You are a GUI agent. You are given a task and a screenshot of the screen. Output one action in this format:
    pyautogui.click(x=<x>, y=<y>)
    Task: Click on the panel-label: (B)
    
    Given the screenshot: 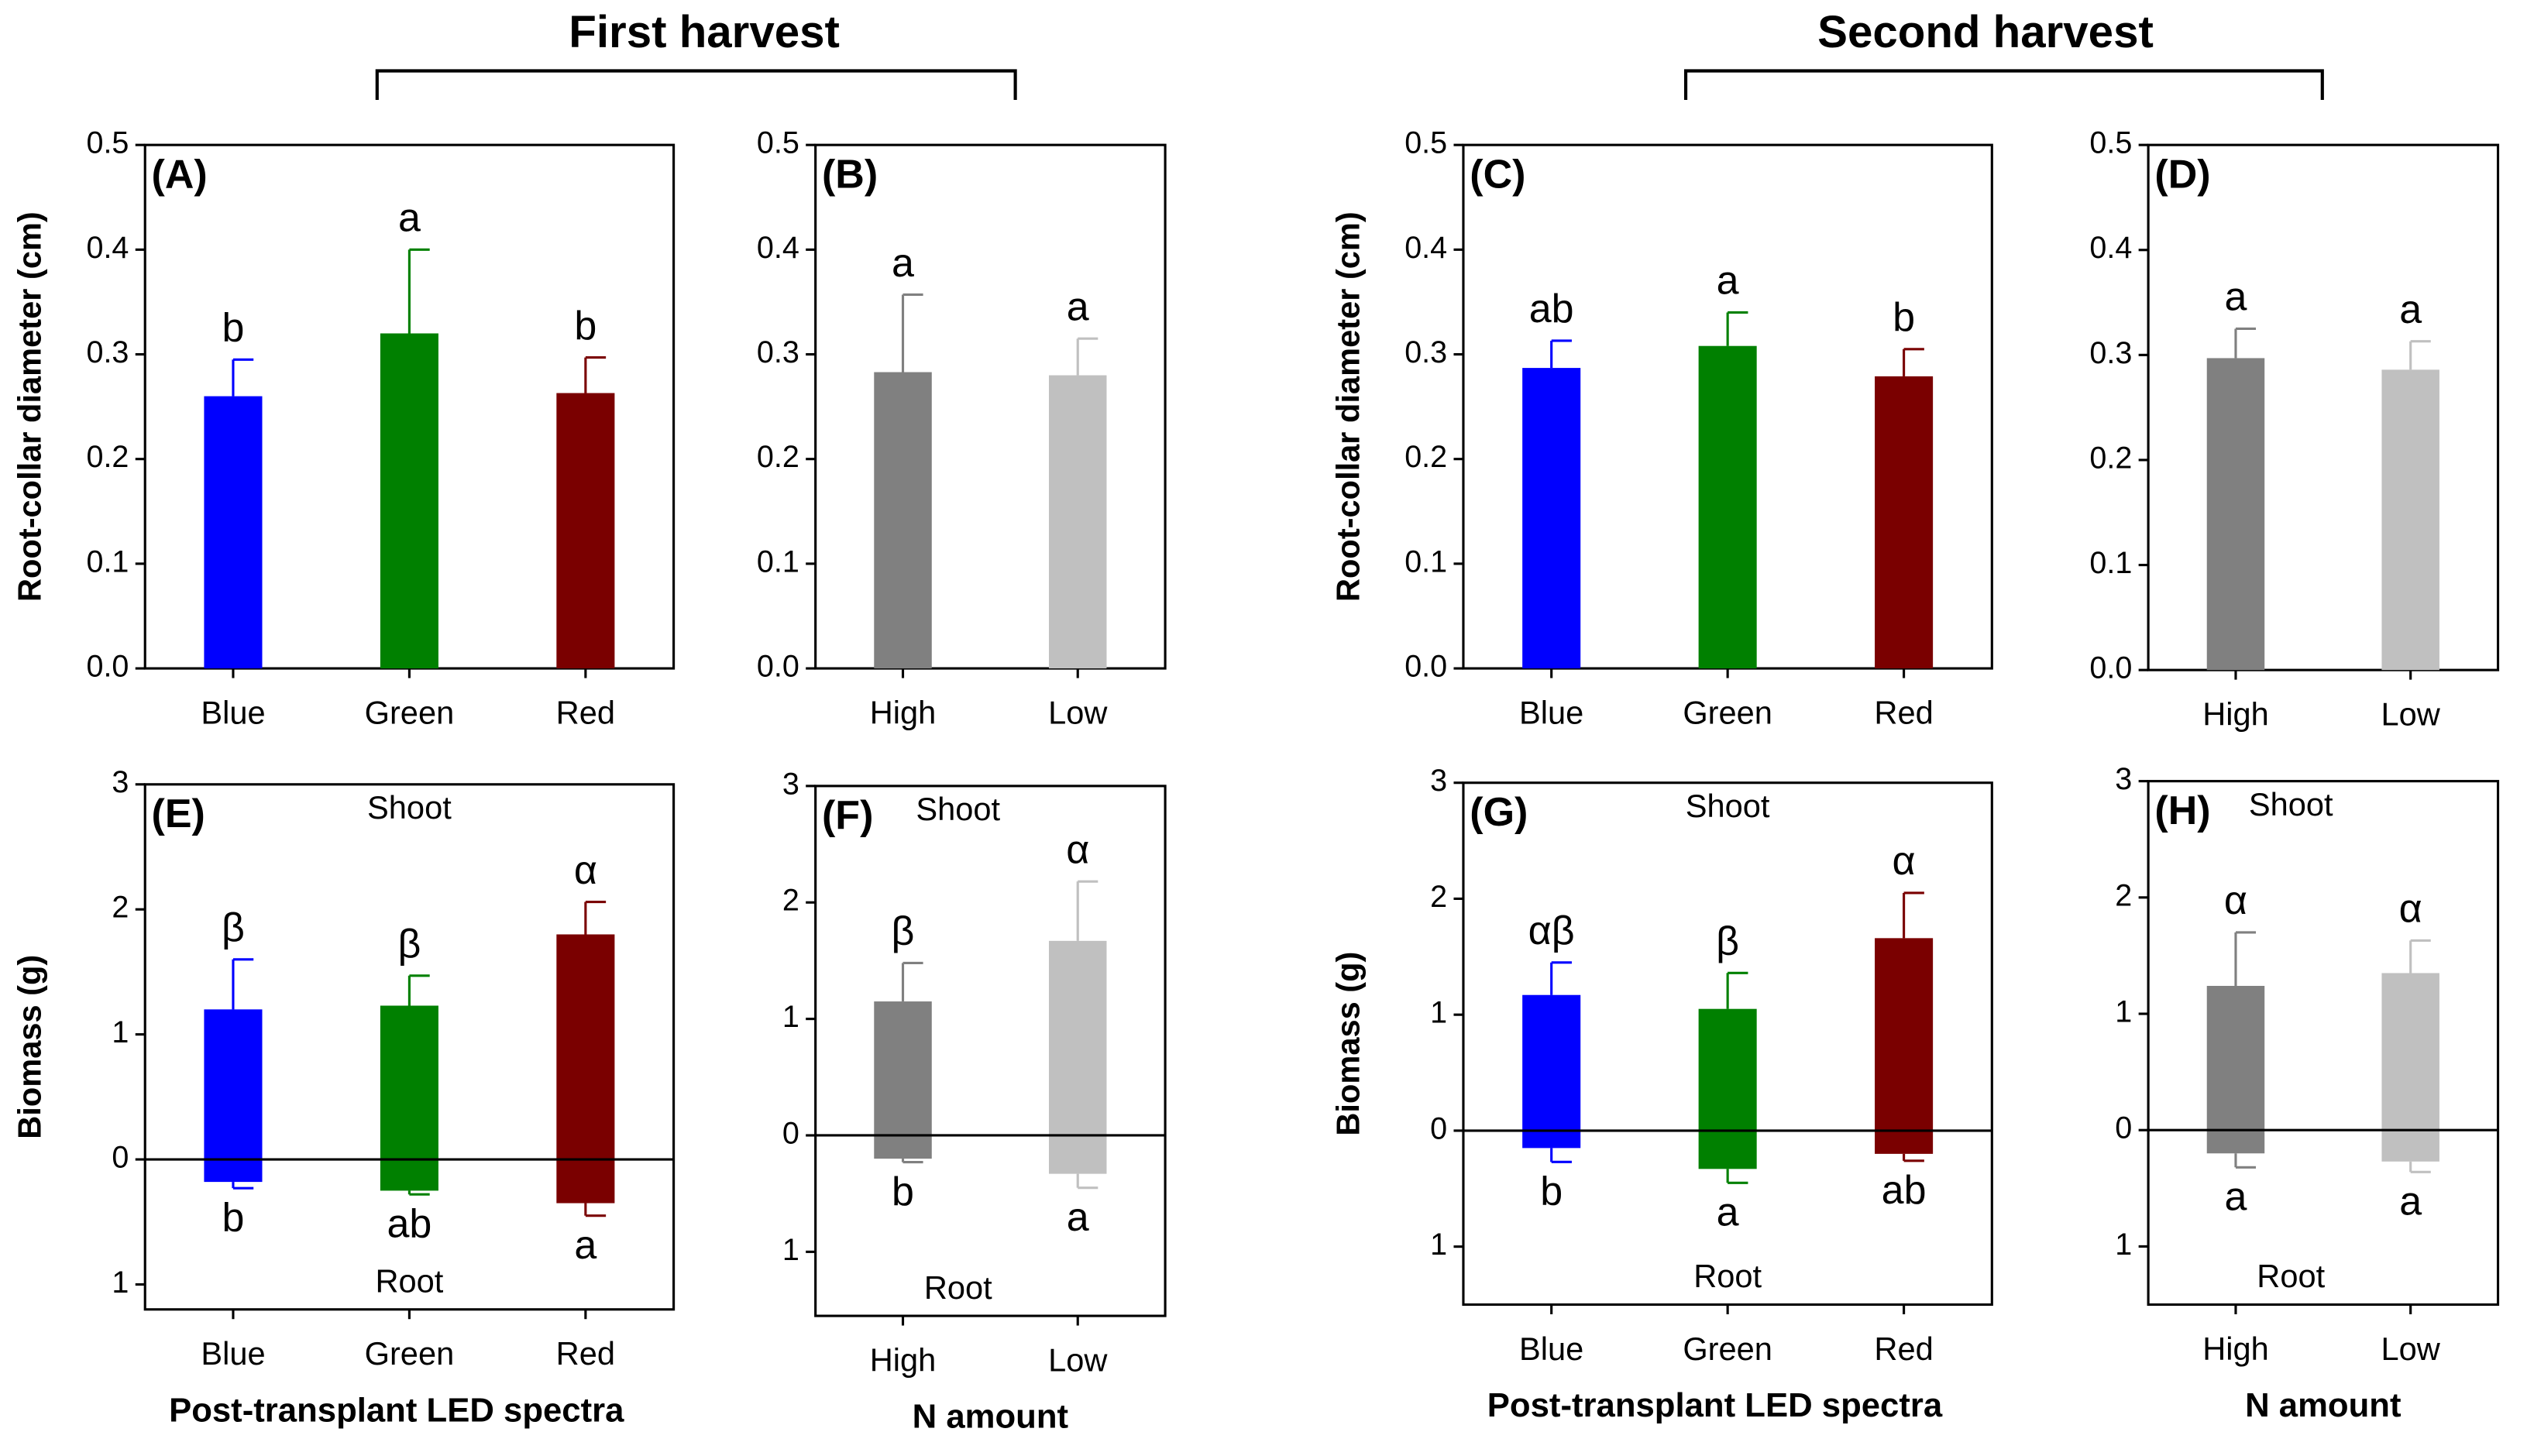 What is the action you would take?
    pyautogui.click(x=850, y=175)
    